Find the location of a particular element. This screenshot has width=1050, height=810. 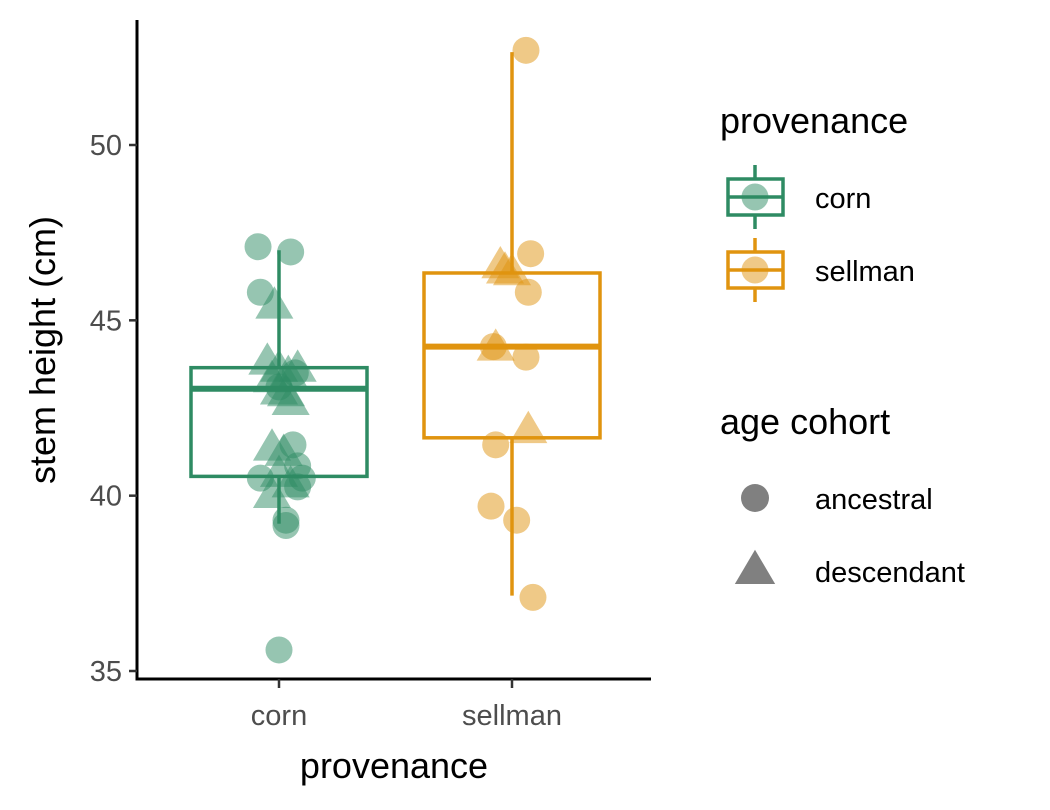

y-tick-label: 45 is located at coordinates (106, 321).